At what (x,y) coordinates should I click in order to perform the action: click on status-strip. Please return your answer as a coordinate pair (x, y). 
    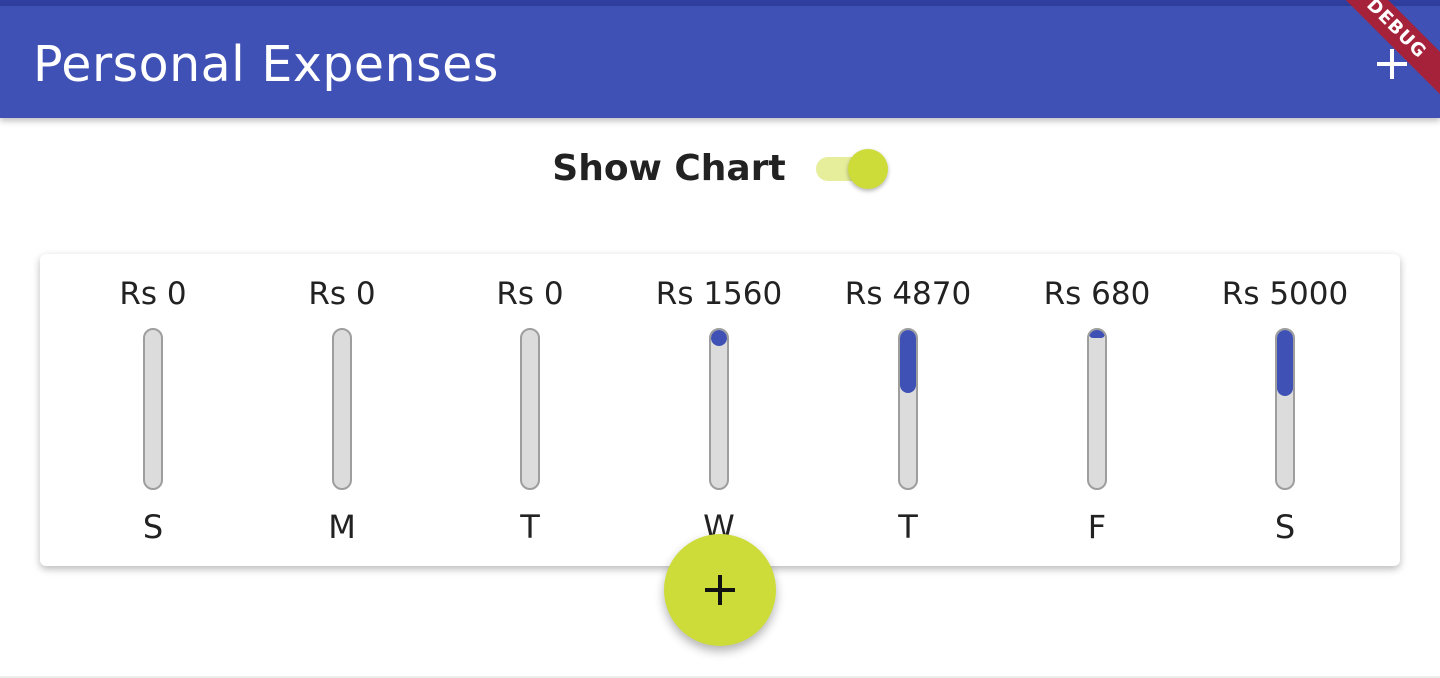
    Looking at the image, I should click on (720, 3).